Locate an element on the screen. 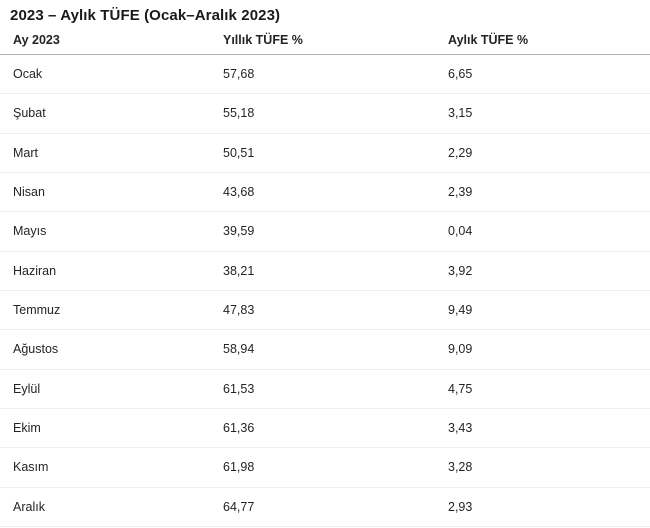 The width and height of the screenshot is (650, 528). table-row: Mayıs 39,59 0,04 is located at coordinates (325, 232).